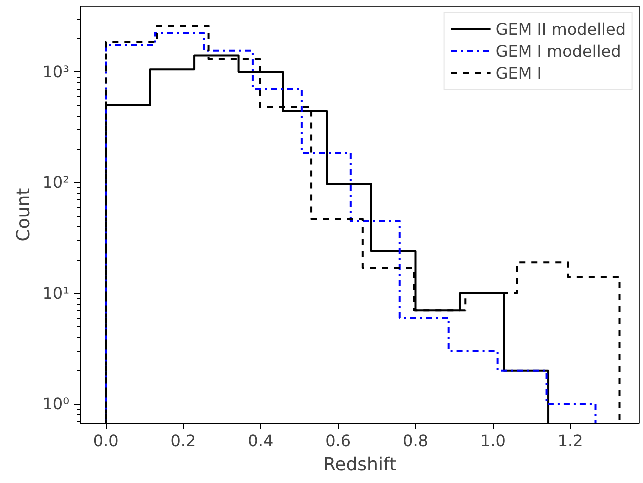 This screenshot has width=643, height=483. I want to click on x-tick-label: 0.0, so click(106, 441).